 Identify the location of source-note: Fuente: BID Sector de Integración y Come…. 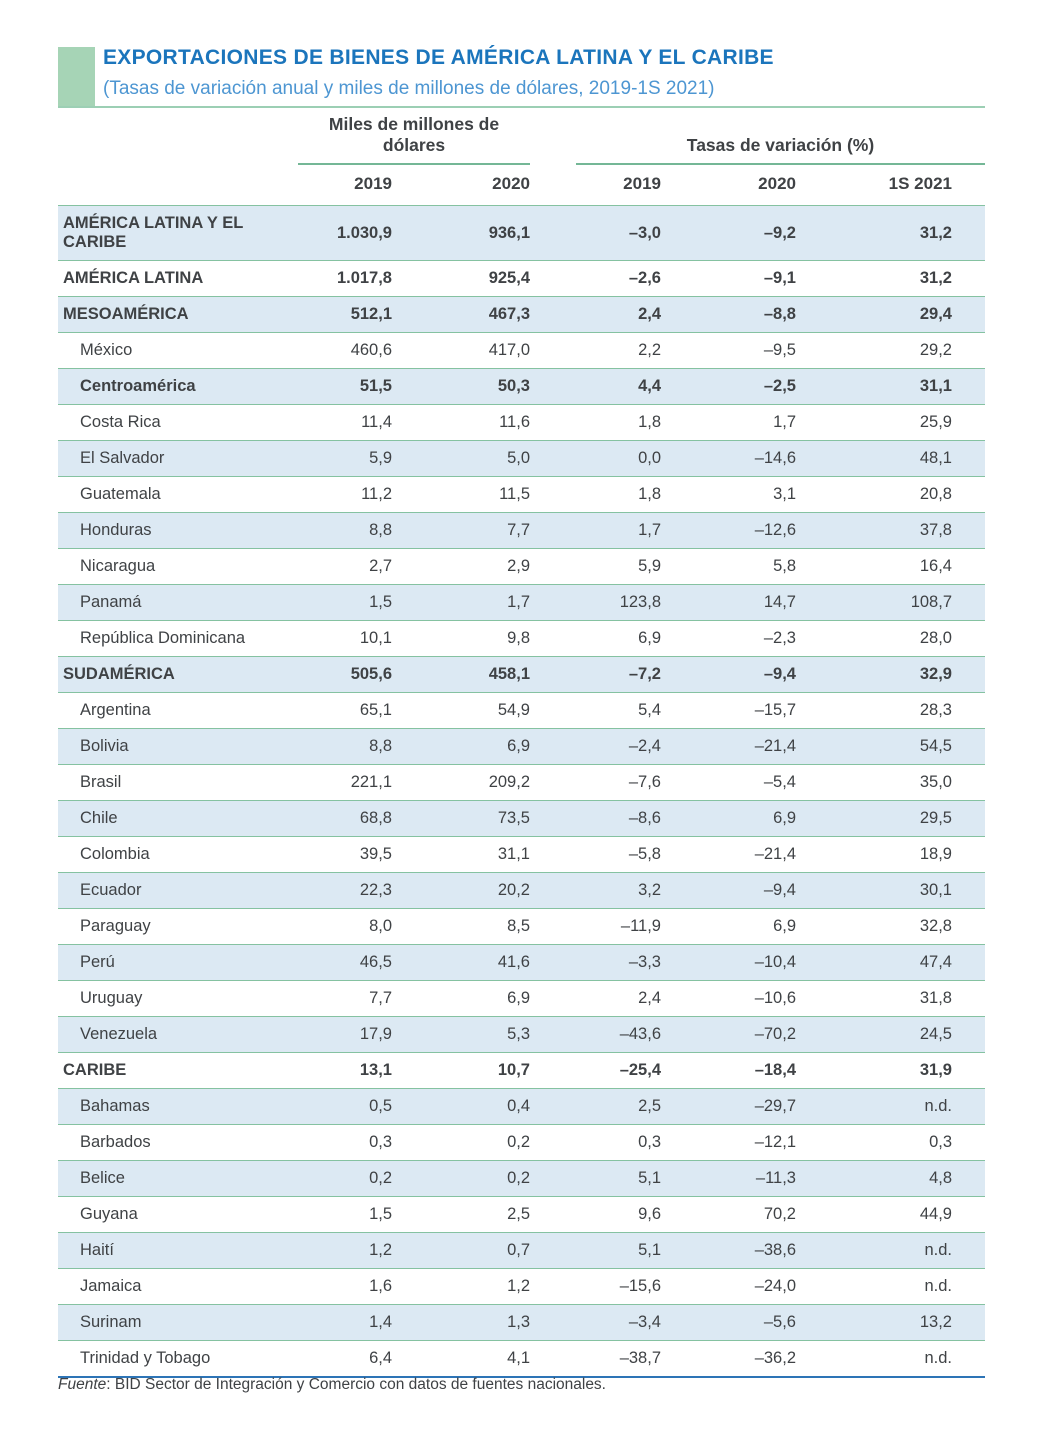
(332, 1385).